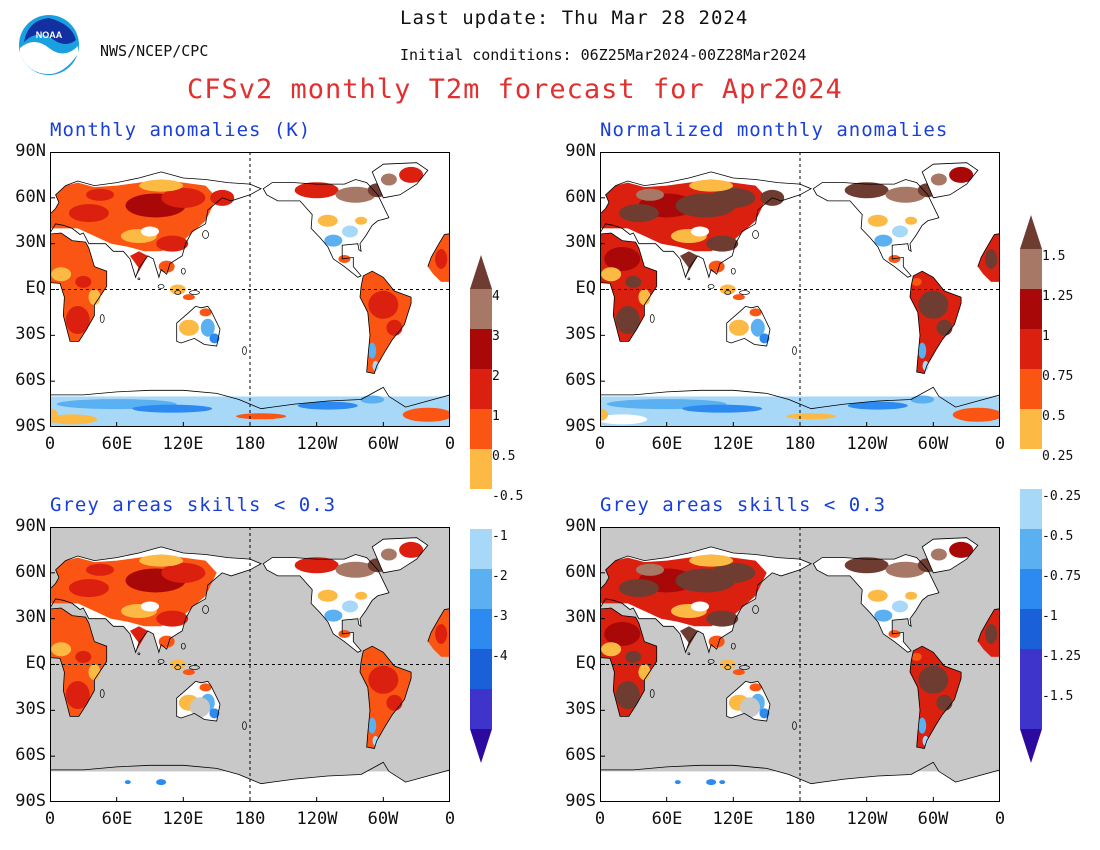 The height and width of the screenshot is (850, 1100). What do you see at coordinates (500, 656) in the screenshot?
I see `colorbar-label: -4` at bounding box center [500, 656].